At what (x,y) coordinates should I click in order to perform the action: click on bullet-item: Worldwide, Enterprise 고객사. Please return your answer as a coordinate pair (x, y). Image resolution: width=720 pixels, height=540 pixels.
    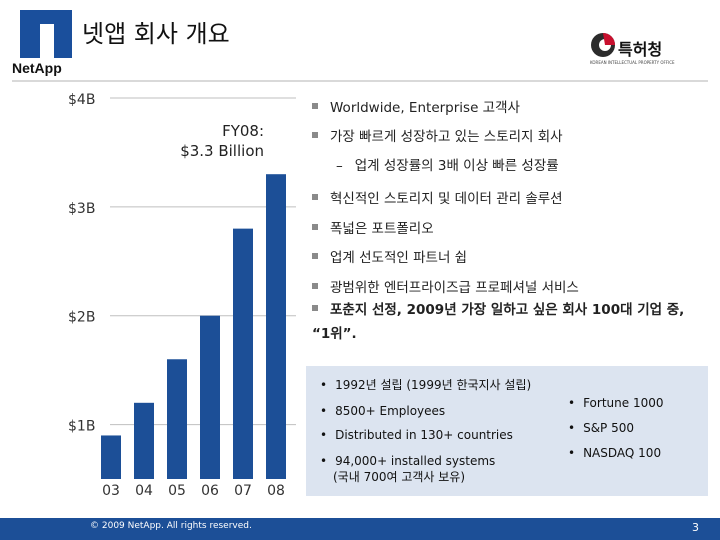
    Looking at the image, I should click on (416, 106).